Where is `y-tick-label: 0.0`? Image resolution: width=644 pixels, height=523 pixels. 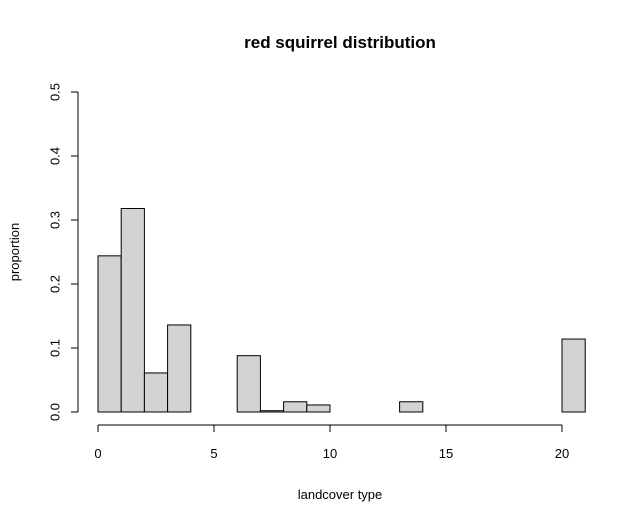
y-tick-label: 0.0 is located at coordinates (55, 412).